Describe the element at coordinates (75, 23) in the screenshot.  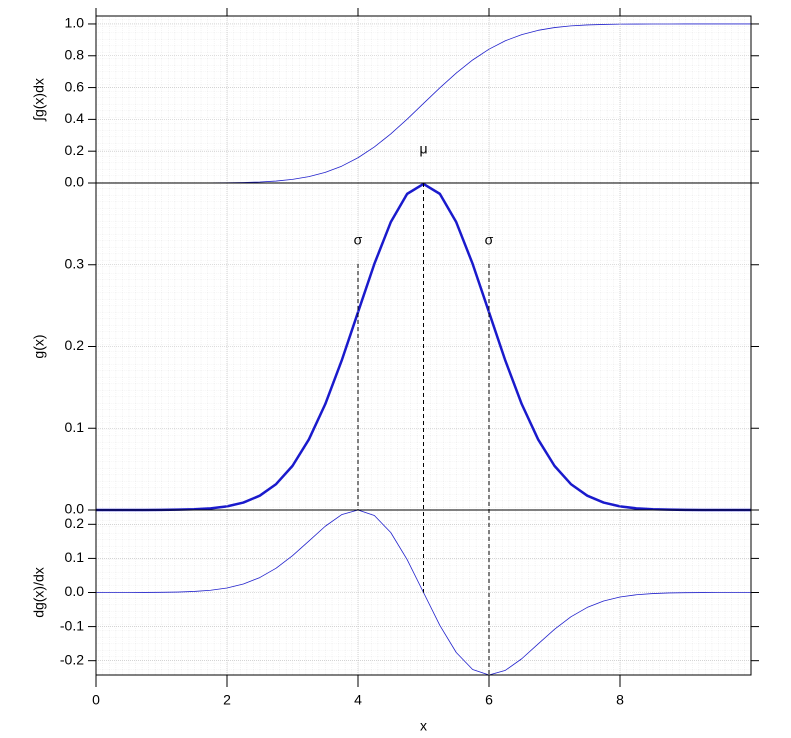
I see `y-tick-label: 1.0` at that location.